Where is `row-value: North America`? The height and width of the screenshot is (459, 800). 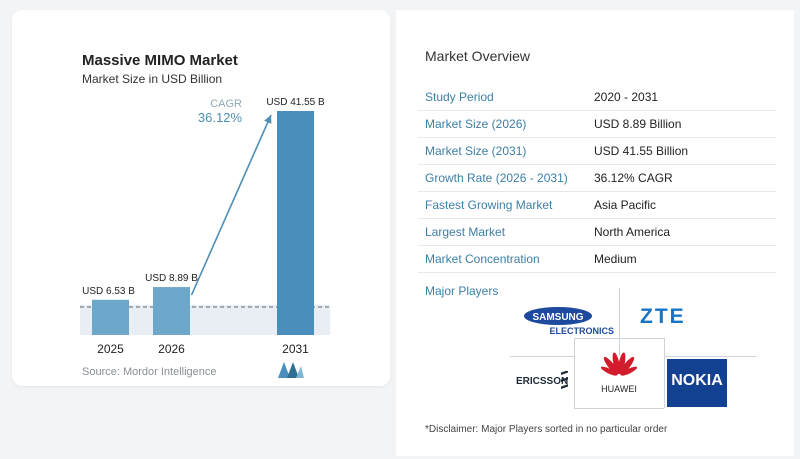
row-value: North America is located at coordinates (632, 232).